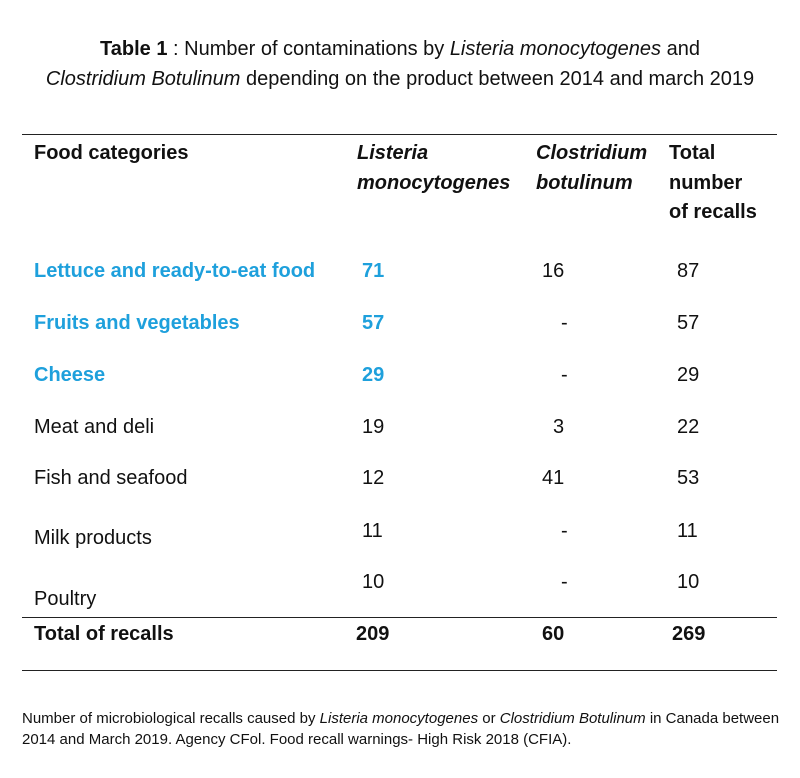 This screenshot has height=778, width=800. Describe the element at coordinates (688, 271) in the screenshot. I see `row-total-value: 87` at that location.